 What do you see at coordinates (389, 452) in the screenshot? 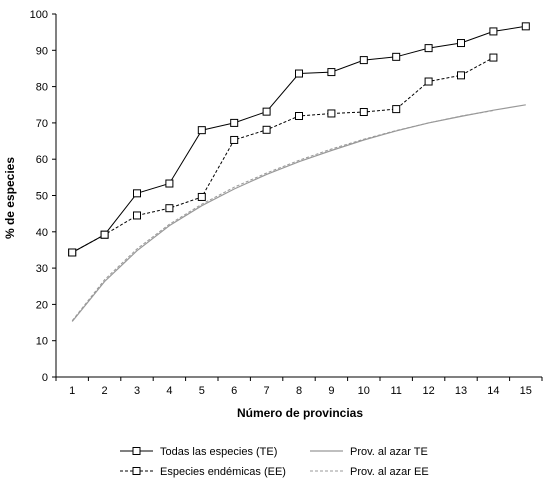
I see `legend-label-3: Prov. al azar TE` at bounding box center [389, 452].